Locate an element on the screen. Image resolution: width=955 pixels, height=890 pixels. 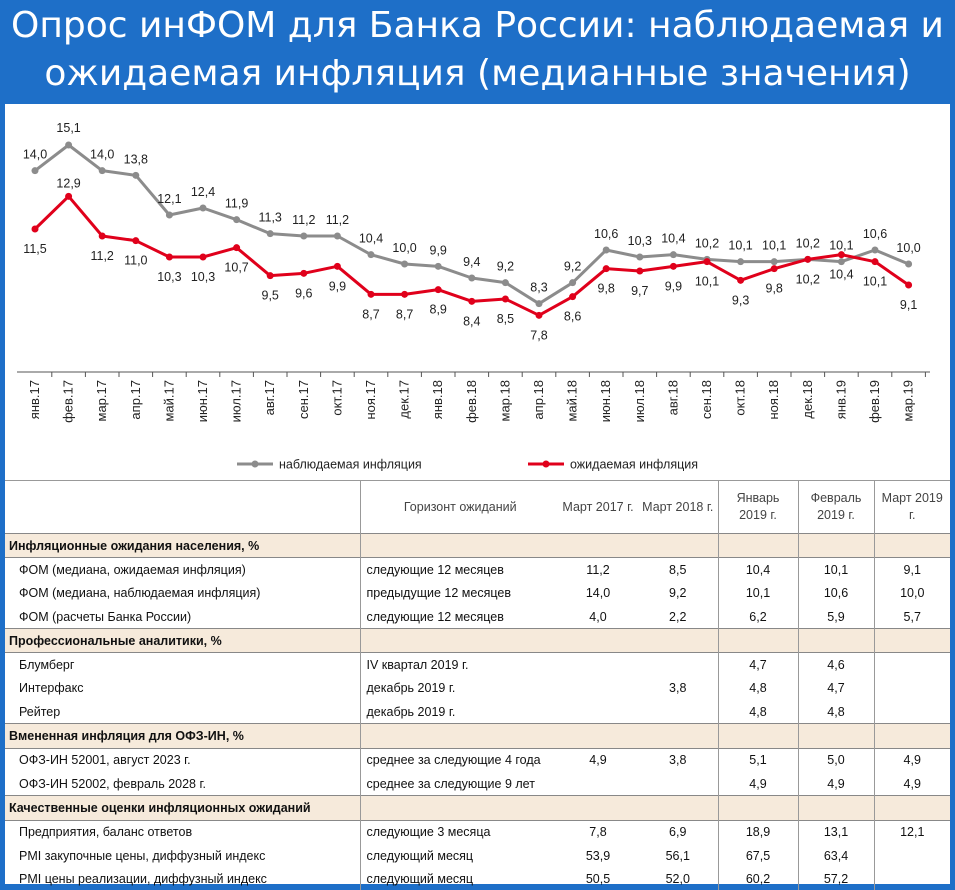
row-value: 3,8 is located at coordinates (678, 688).